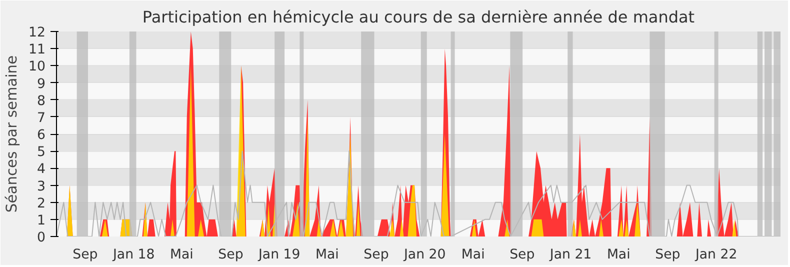  Describe the element at coordinates (37, 50) in the screenshot. I see `y-tick-label: 11` at that location.